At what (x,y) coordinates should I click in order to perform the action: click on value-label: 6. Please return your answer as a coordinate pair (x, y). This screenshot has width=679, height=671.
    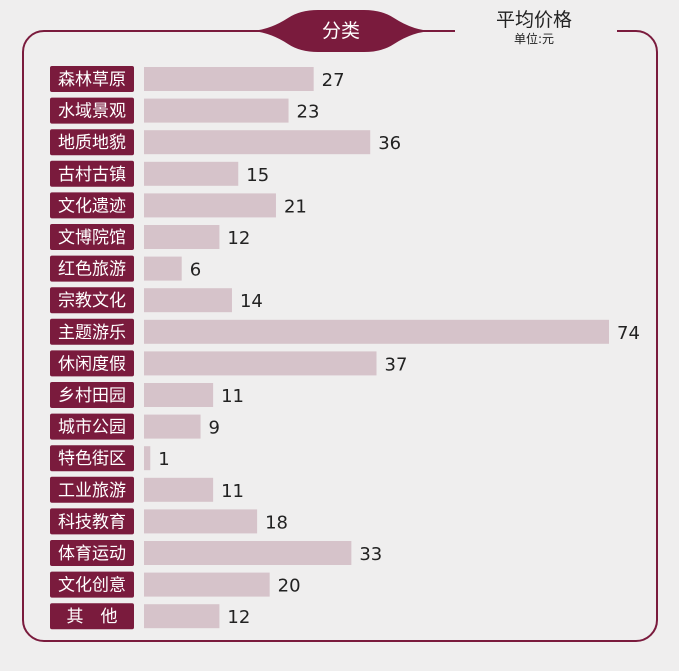
    Looking at the image, I should click on (195, 270).